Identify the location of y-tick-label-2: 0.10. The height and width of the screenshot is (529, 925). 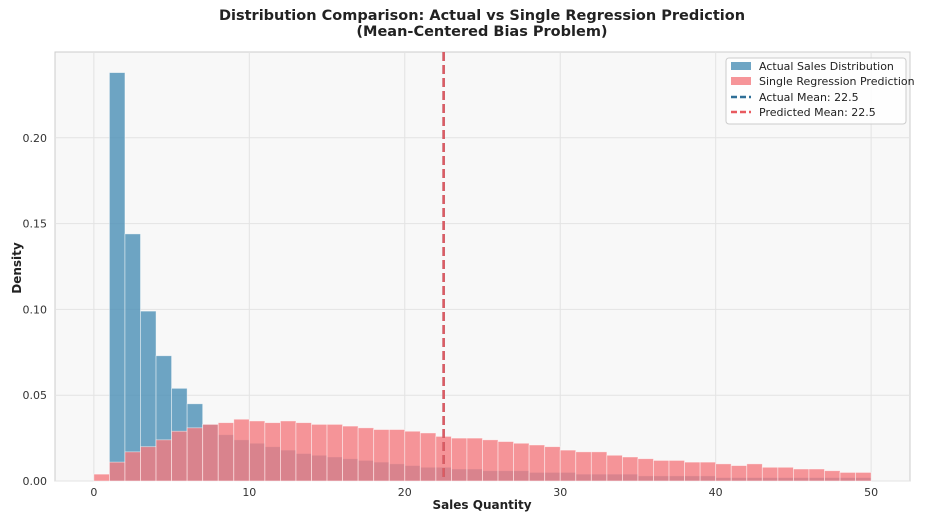
(35, 309).